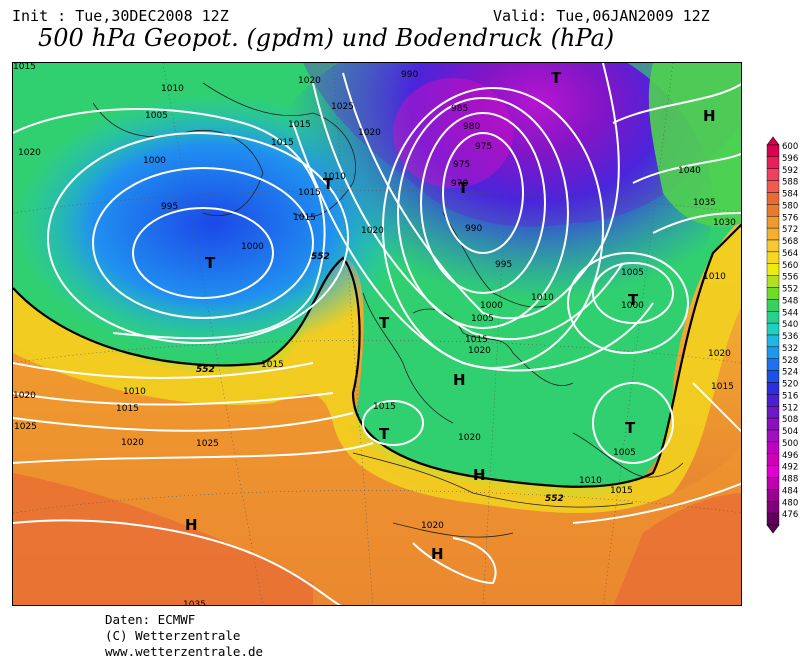 The height and width of the screenshot is (671, 812). What do you see at coordinates (790, 325) in the screenshot?
I see `scale-tick-label: 540` at bounding box center [790, 325].